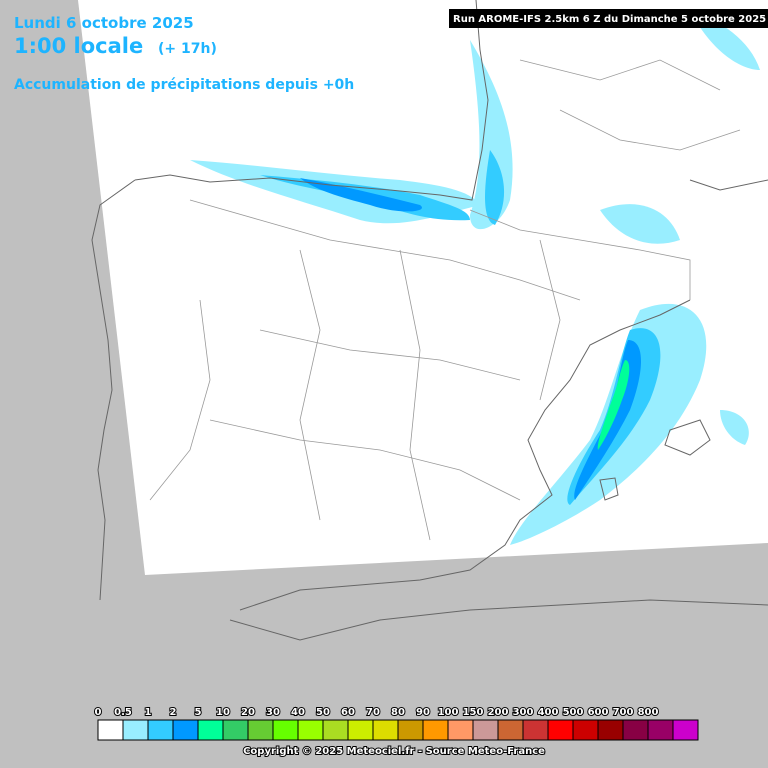 The height and width of the screenshot is (768, 768). I want to click on legend-label: 500, so click(573, 712).